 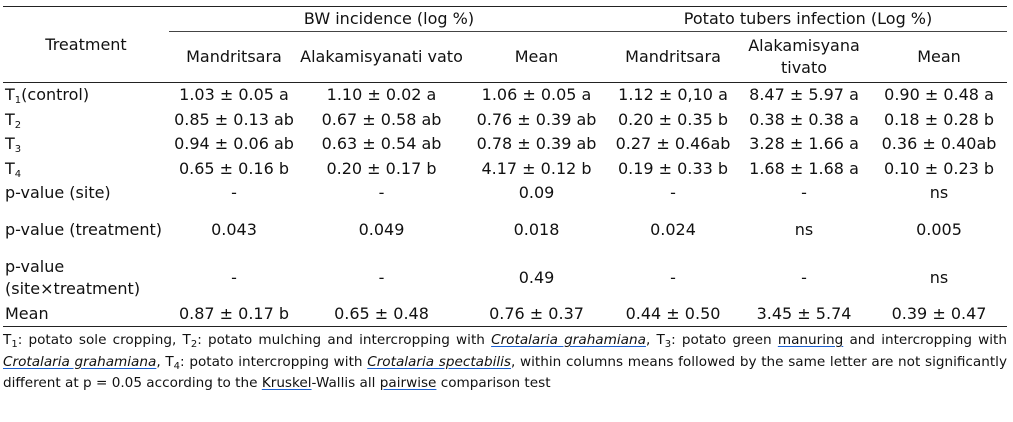 What do you see at coordinates (804, 168) in the screenshot?
I see `table-cell: 1.68 ± 1.68 a` at bounding box center [804, 168].